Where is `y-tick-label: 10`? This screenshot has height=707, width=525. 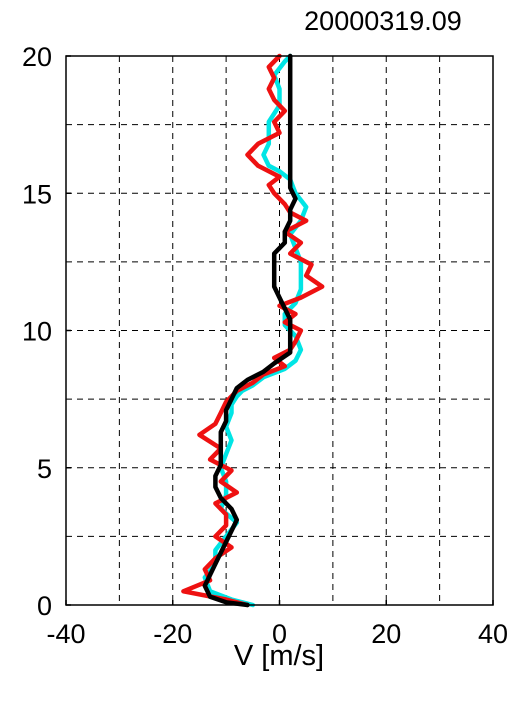
y-tick-label: 10 is located at coordinates (37, 332).